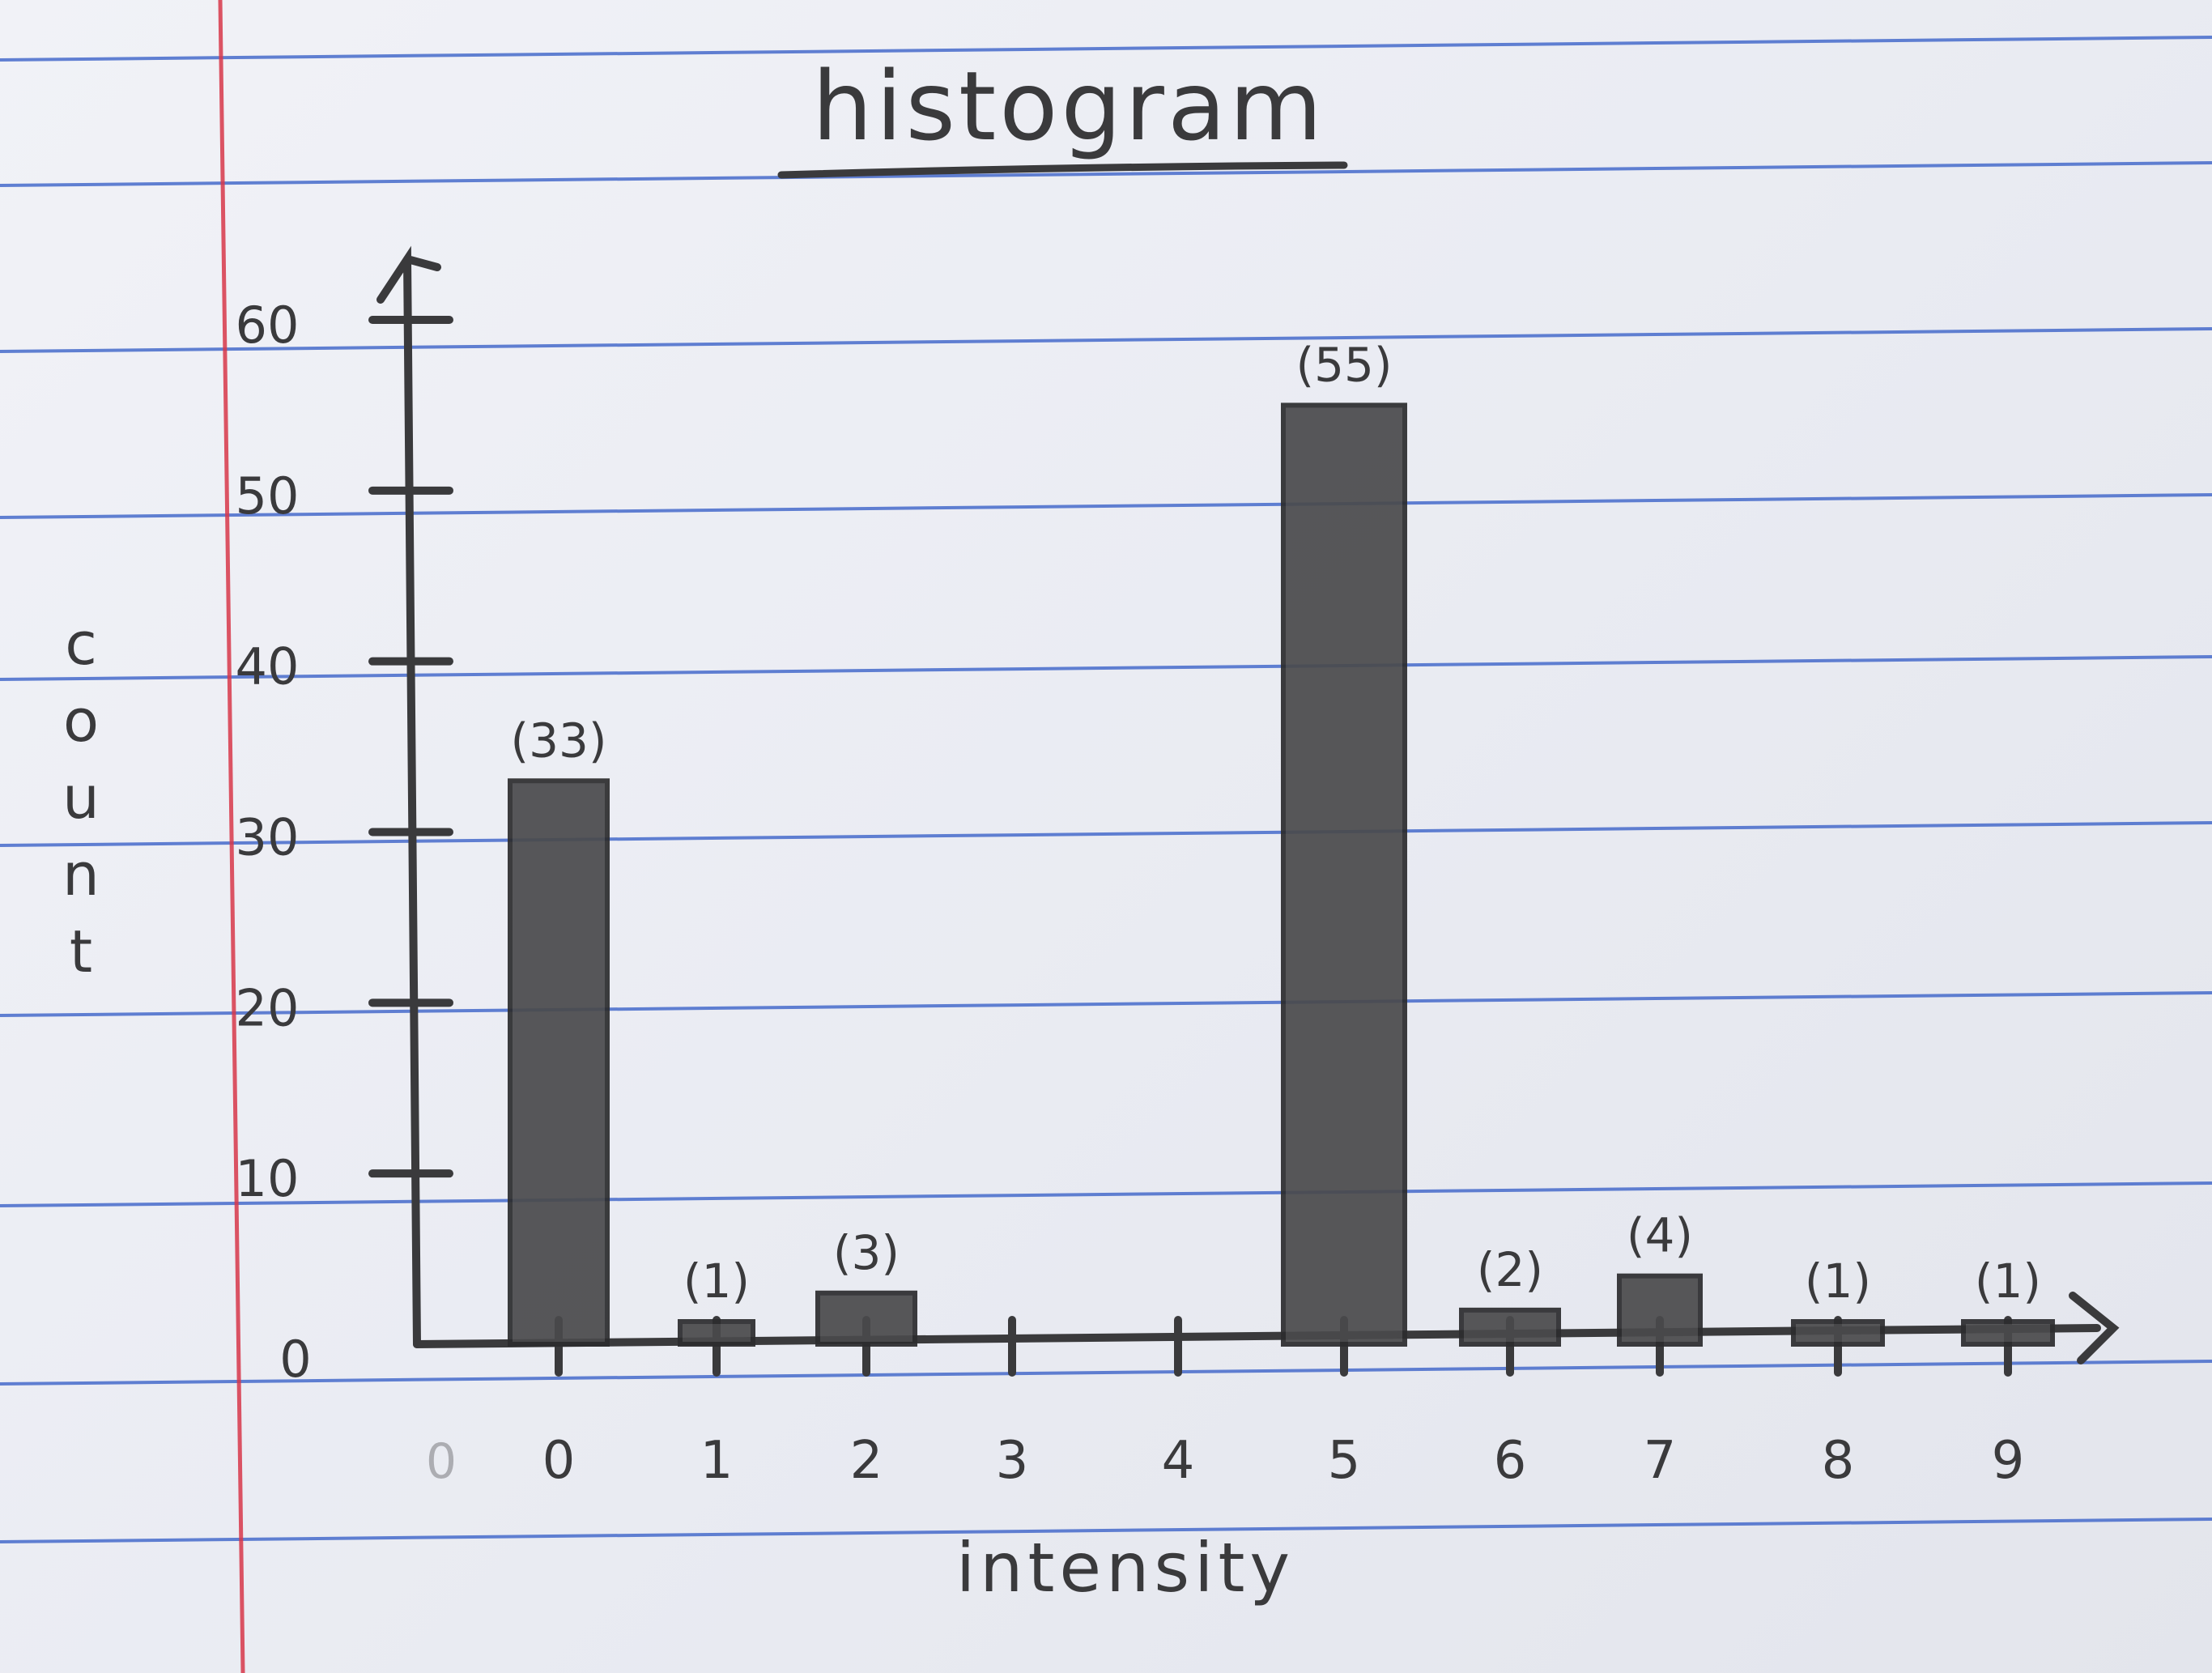  Describe the element at coordinates (867, 1461) in the screenshot. I see `x-tick-label: 2` at that location.